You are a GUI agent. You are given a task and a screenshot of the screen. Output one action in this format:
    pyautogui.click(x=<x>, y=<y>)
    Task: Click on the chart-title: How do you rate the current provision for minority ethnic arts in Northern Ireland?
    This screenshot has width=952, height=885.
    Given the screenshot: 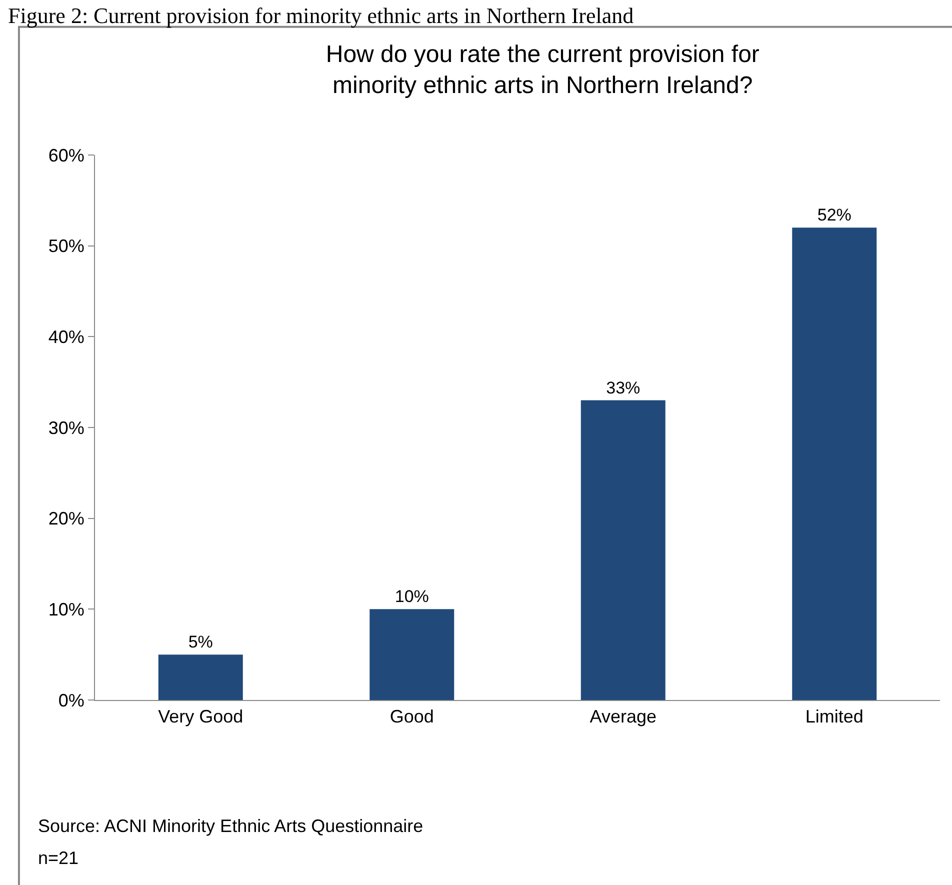 What is the action you would take?
    pyautogui.click(x=543, y=70)
    